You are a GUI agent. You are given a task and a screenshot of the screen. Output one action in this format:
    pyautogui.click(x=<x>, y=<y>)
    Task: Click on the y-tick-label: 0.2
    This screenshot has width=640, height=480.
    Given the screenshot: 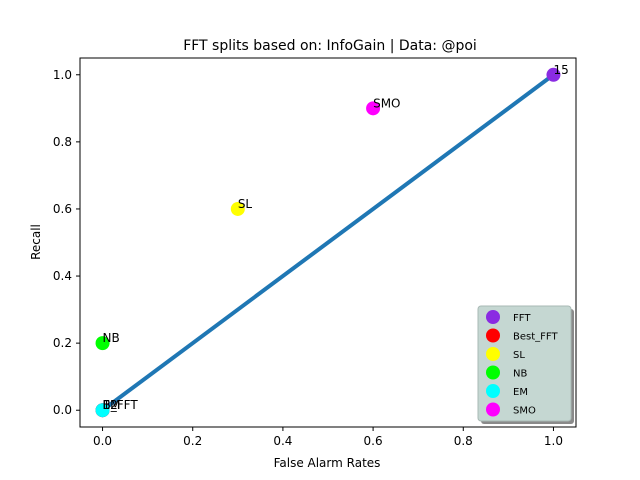 What is the action you would take?
    pyautogui.click(x=62, y=343)
    